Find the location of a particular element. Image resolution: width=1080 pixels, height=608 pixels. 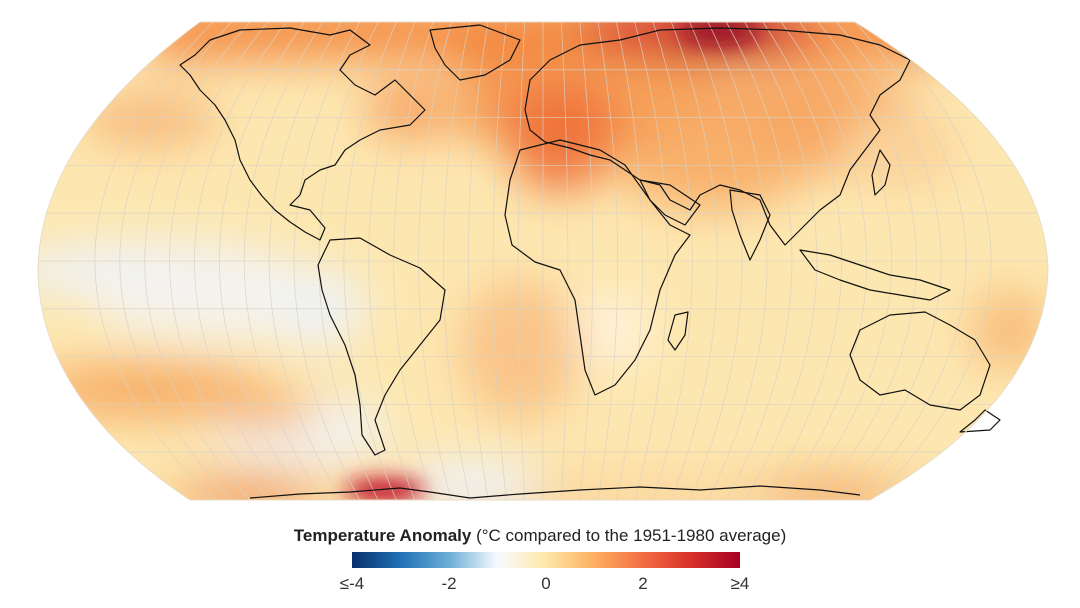

legend-title-bold: Temperature Anomaly is located at coordinates (382, 535).